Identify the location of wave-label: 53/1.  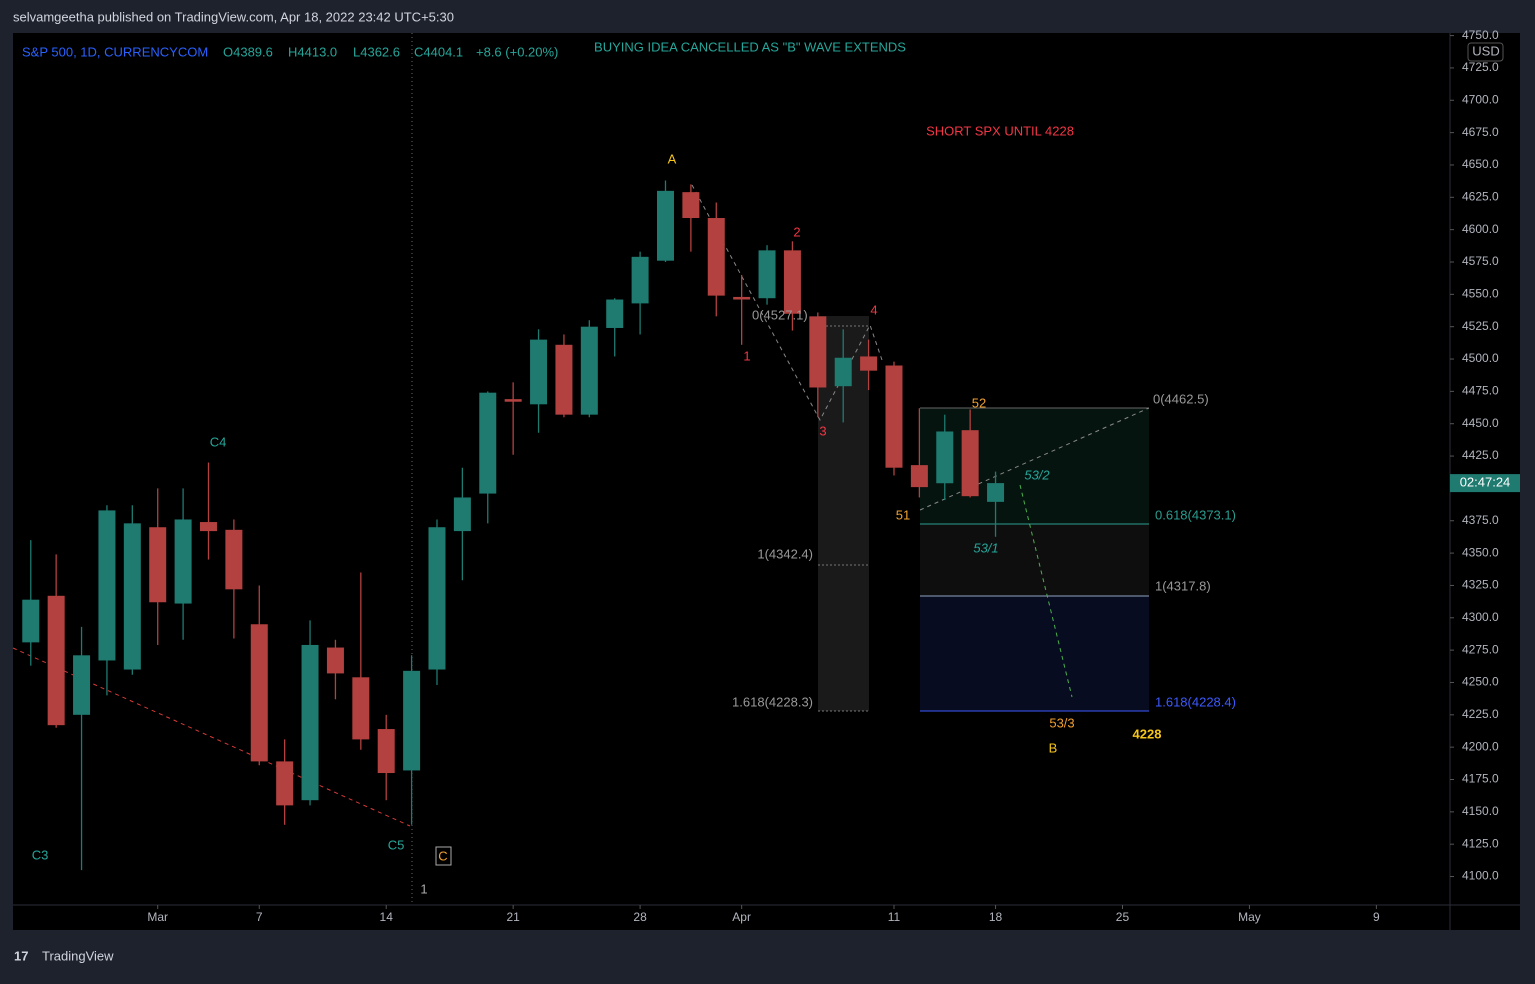
(985, 547).